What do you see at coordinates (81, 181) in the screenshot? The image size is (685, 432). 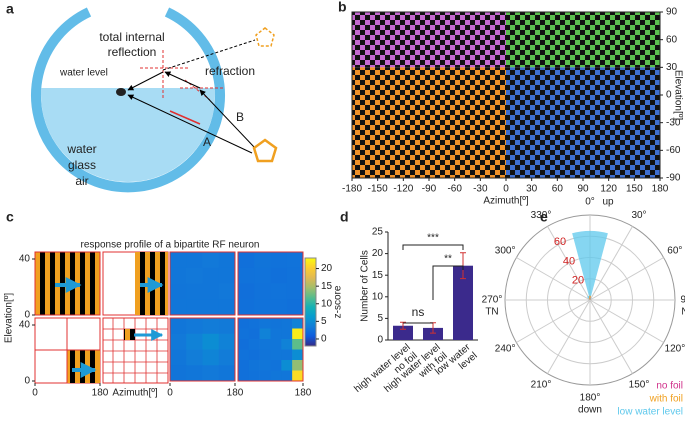 I see `label: air` at bounding box center [81, 181].